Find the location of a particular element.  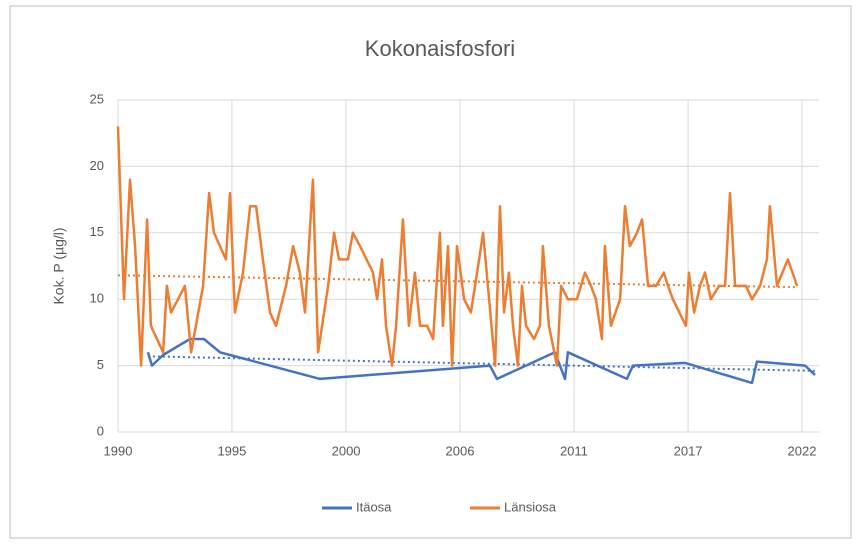

x-tick-label: 1995 is located at coordinates (231, 450).